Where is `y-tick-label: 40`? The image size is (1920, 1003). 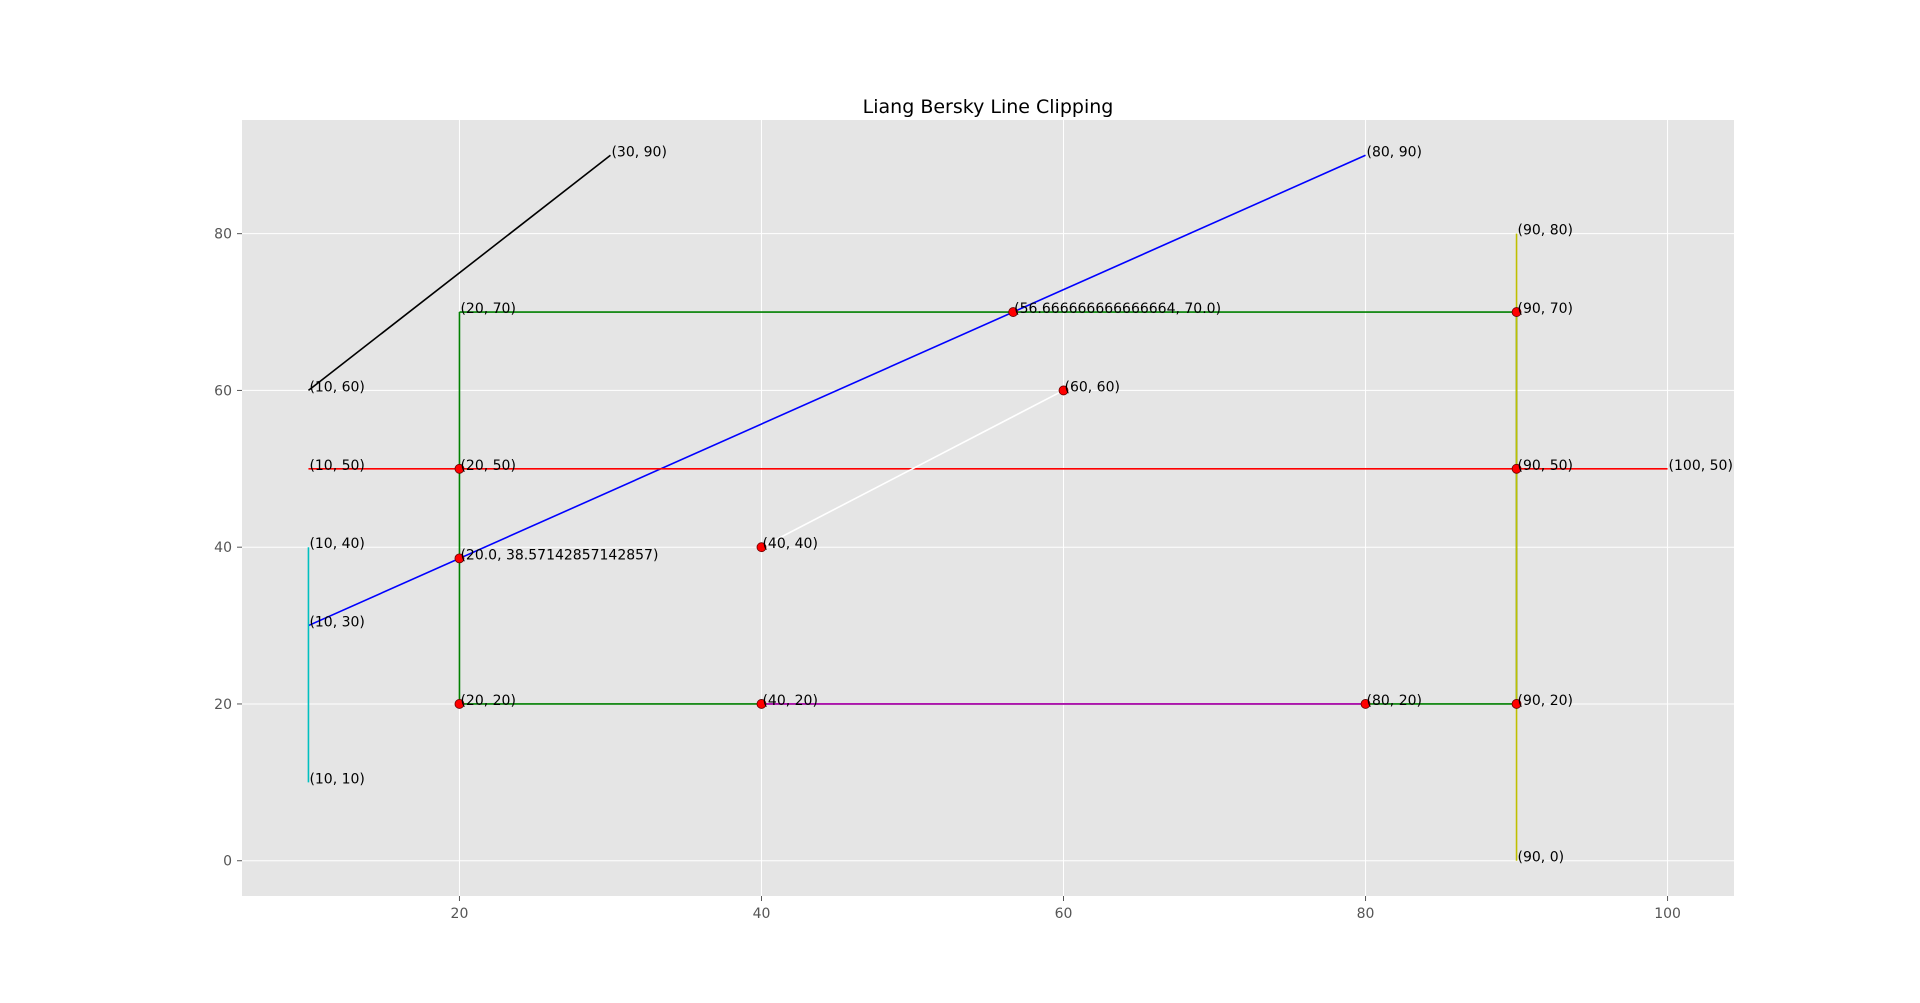 y-tick-label: 40 is located at coordinates (223, 548).